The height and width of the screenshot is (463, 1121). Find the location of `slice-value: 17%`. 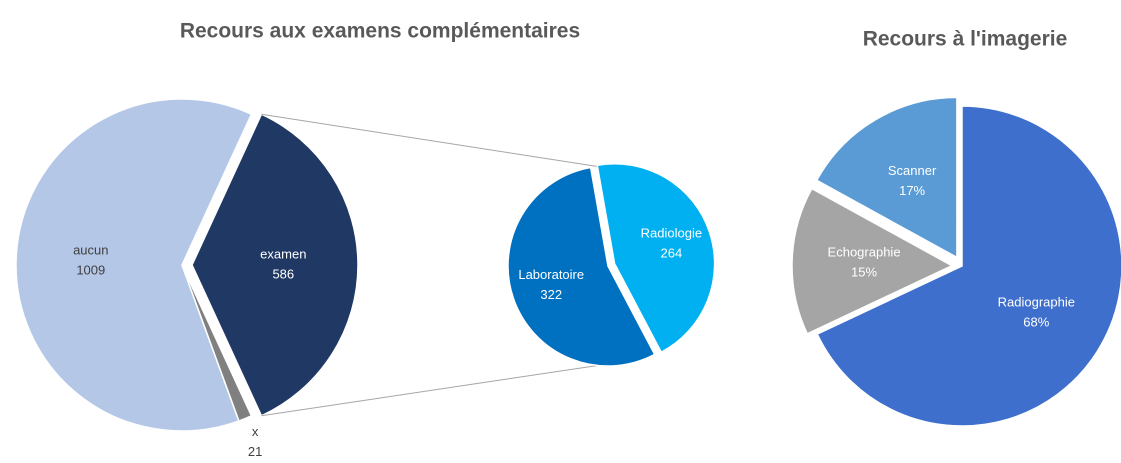

slice-value: 17% is located at coordinates (912, 190).